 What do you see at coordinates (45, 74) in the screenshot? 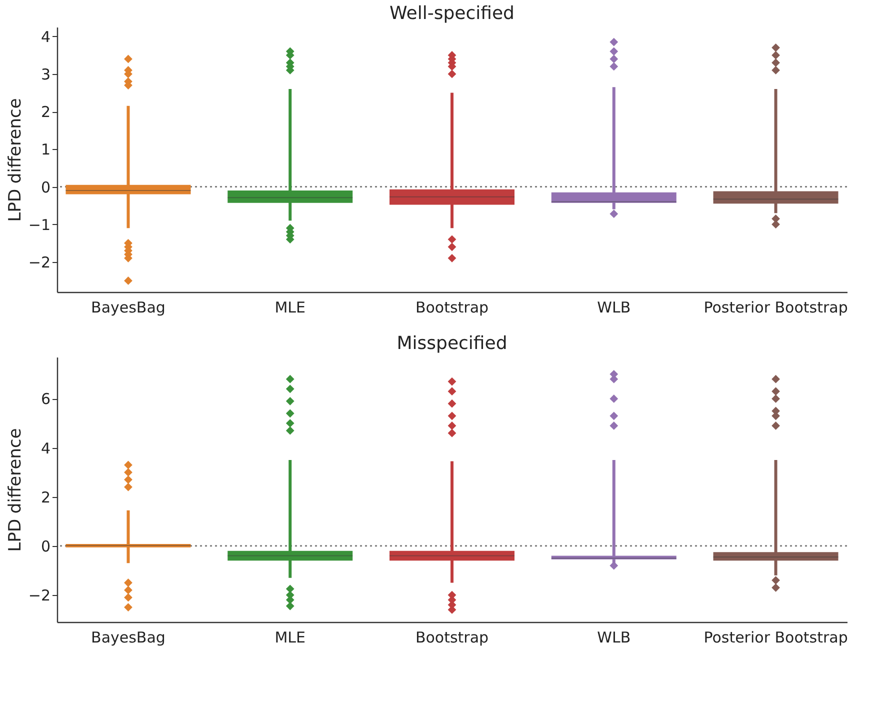
I see `y-tick-label: 3` at bounding box center [45, 74].